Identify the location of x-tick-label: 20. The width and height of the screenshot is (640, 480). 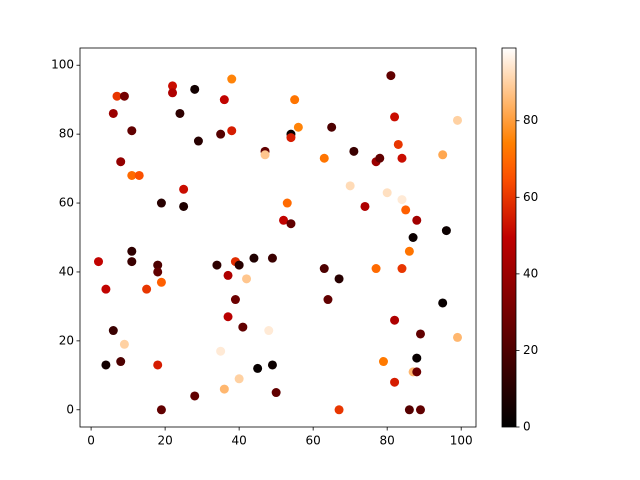
(164, 441).